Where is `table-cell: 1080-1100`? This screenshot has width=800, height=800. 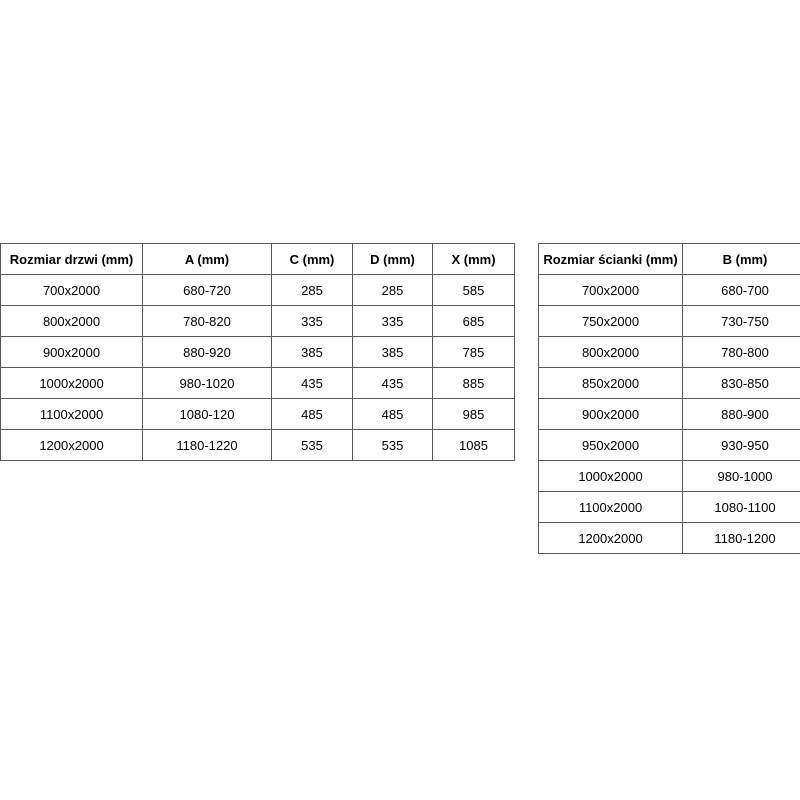 table-cell: 1080-1100 is located at coordinates (741, 507).